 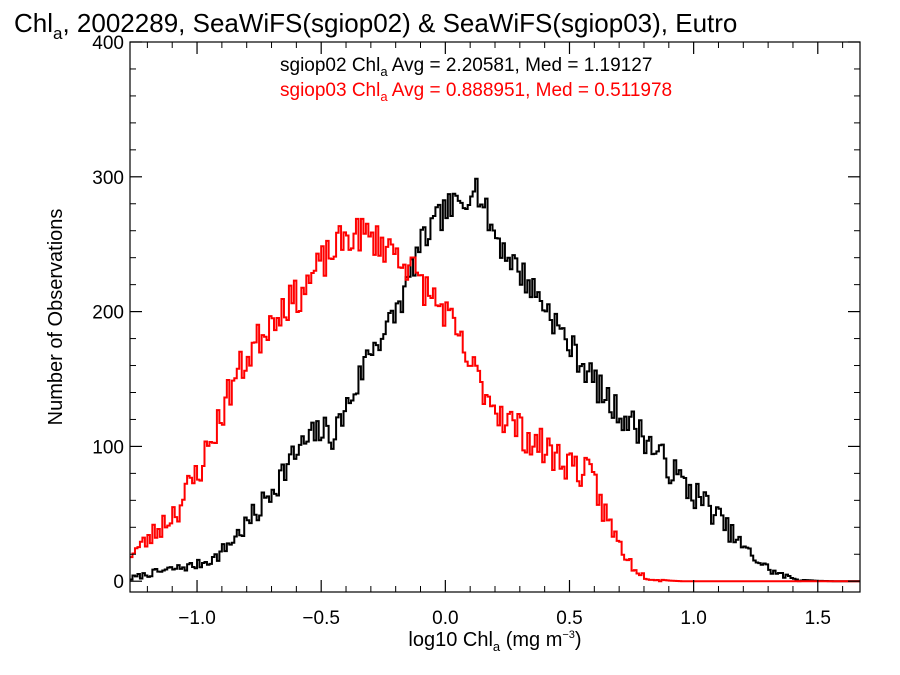 I want to click on y-tick-label: 100, so click(x=108, y=447).